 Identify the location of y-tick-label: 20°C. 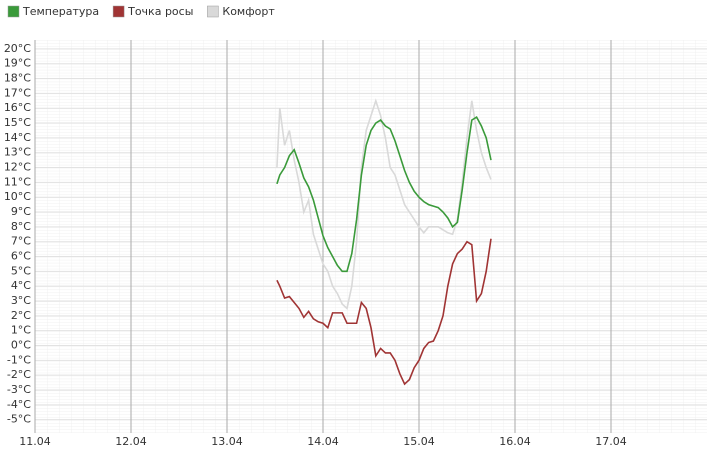
(17, 48).